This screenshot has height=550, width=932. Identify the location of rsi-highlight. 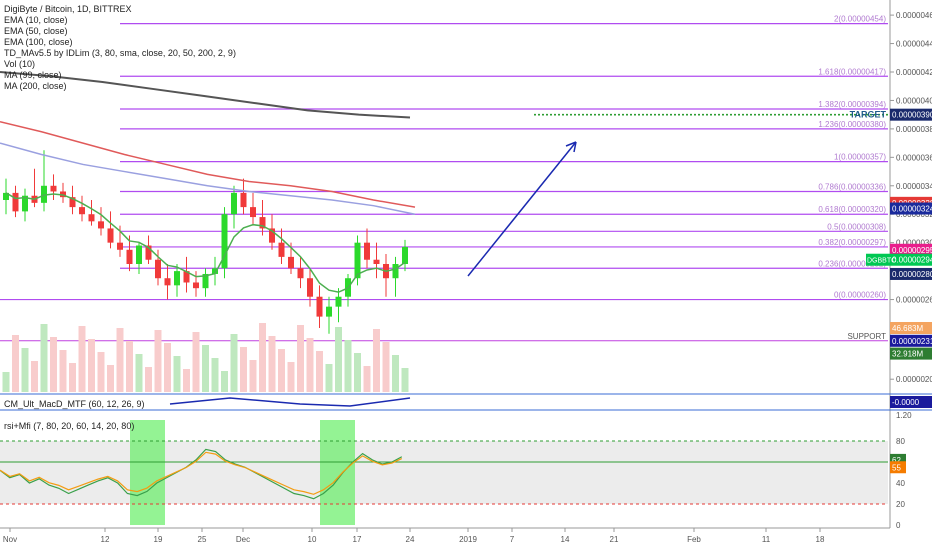
(147, 472).